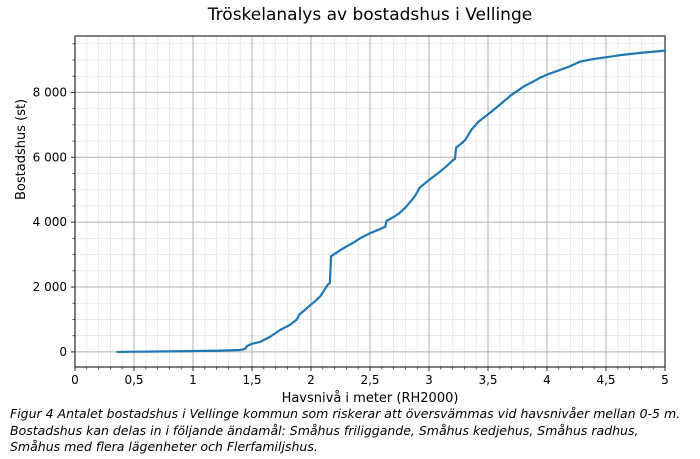 Image resolution: width=700 pixels, height=459 pixels. I want to click on y-tick-label: 2 000, so click(50, 287).